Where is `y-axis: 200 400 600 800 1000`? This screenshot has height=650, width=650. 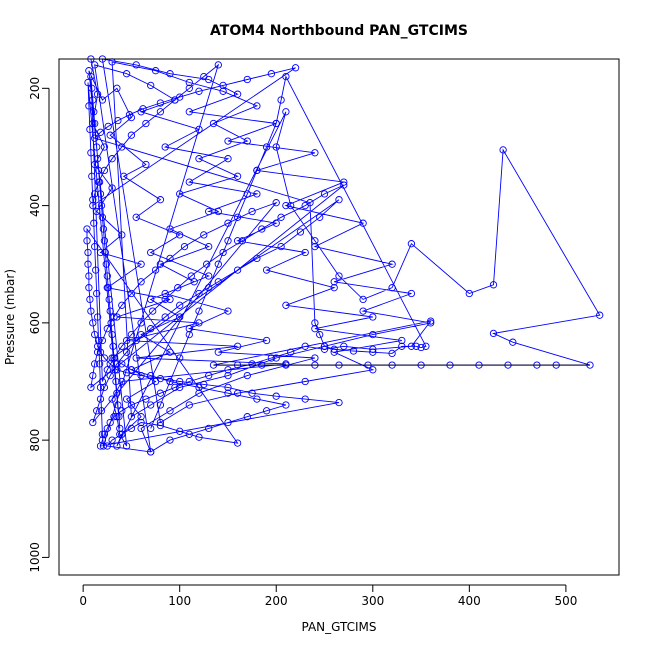 y-axis: 200 400 600 800 1000 is located at coordinates (39, 325).